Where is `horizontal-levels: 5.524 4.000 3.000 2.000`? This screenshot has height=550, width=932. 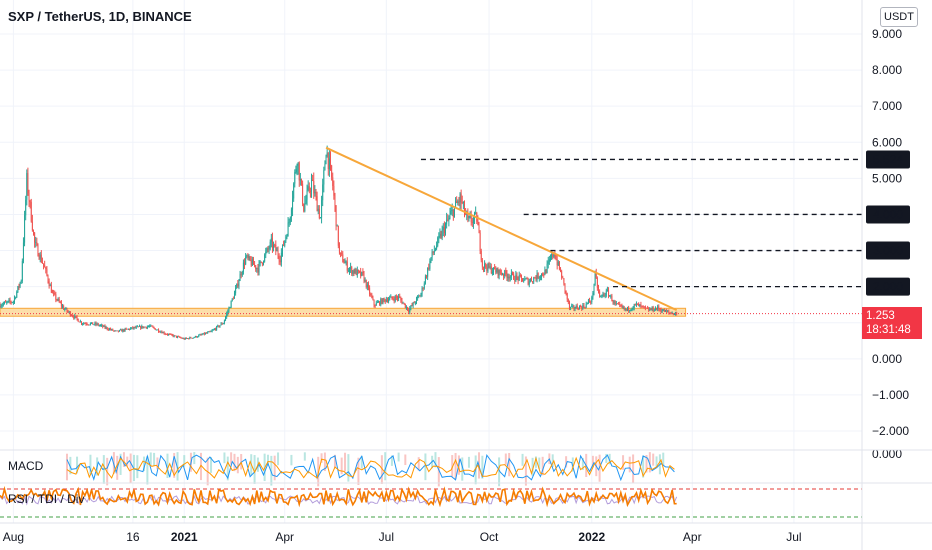
horizontal-levels: 5.524 4.000 3.000 2.000 is located at coordinates (665, 223).